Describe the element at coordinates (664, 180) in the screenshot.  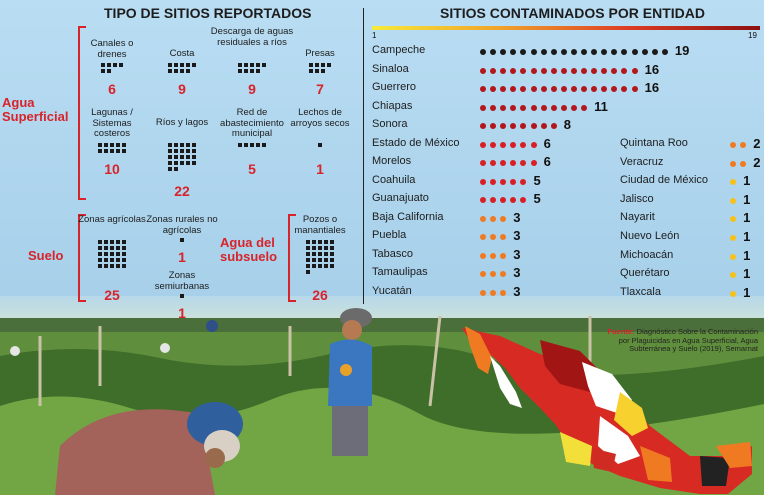
I see `state-label: Ciudad de México` at that location.